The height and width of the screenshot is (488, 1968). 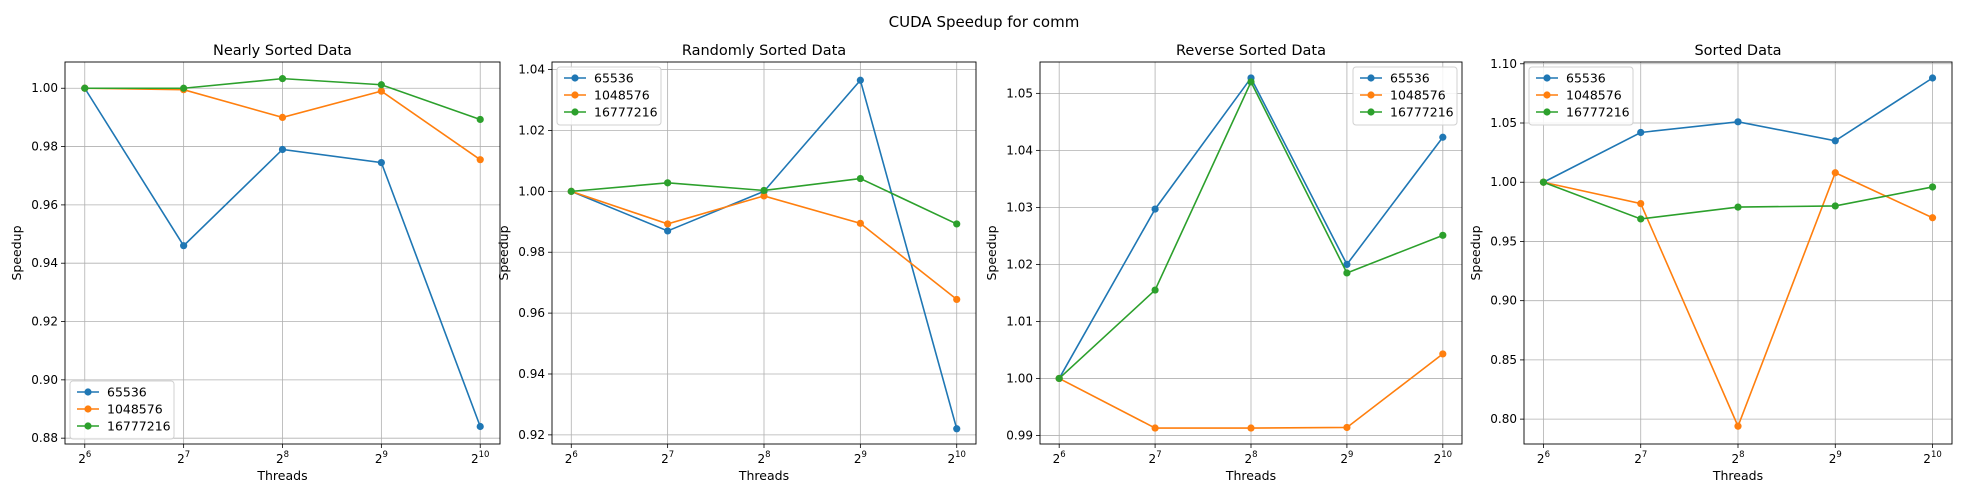 What do you see at coordinates (626, 112) in the screenshot?
I see `legend-entry: 16777216` at bounding box center [626, 112].